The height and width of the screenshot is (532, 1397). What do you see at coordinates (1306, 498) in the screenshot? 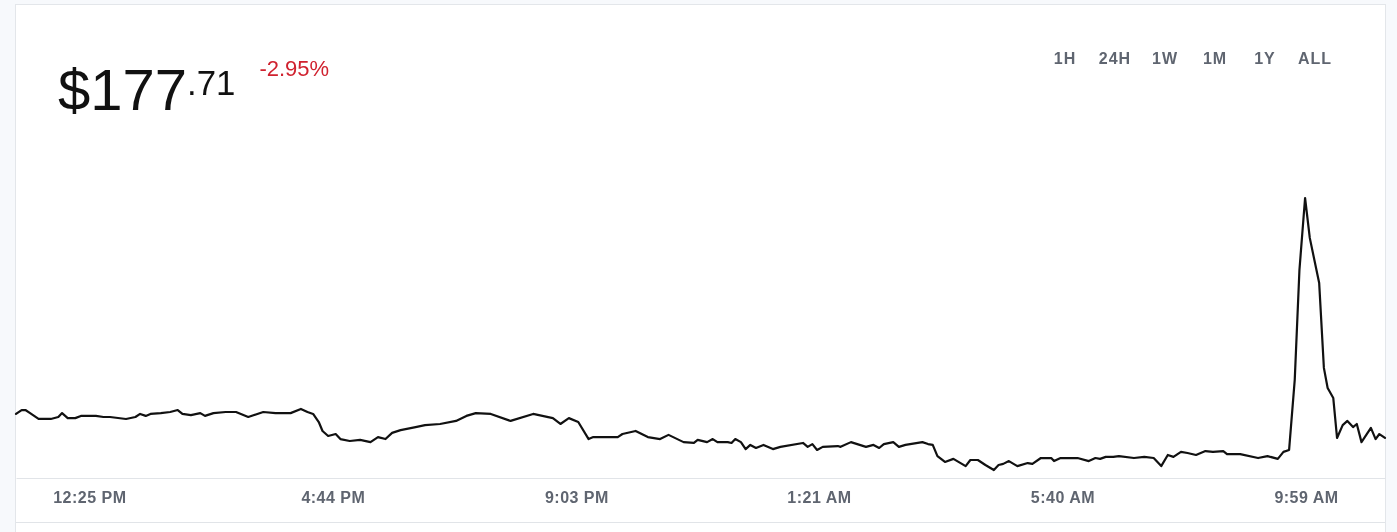
I see `x-tick-label: 9:59 AM` at bounding box center [1306, 498].